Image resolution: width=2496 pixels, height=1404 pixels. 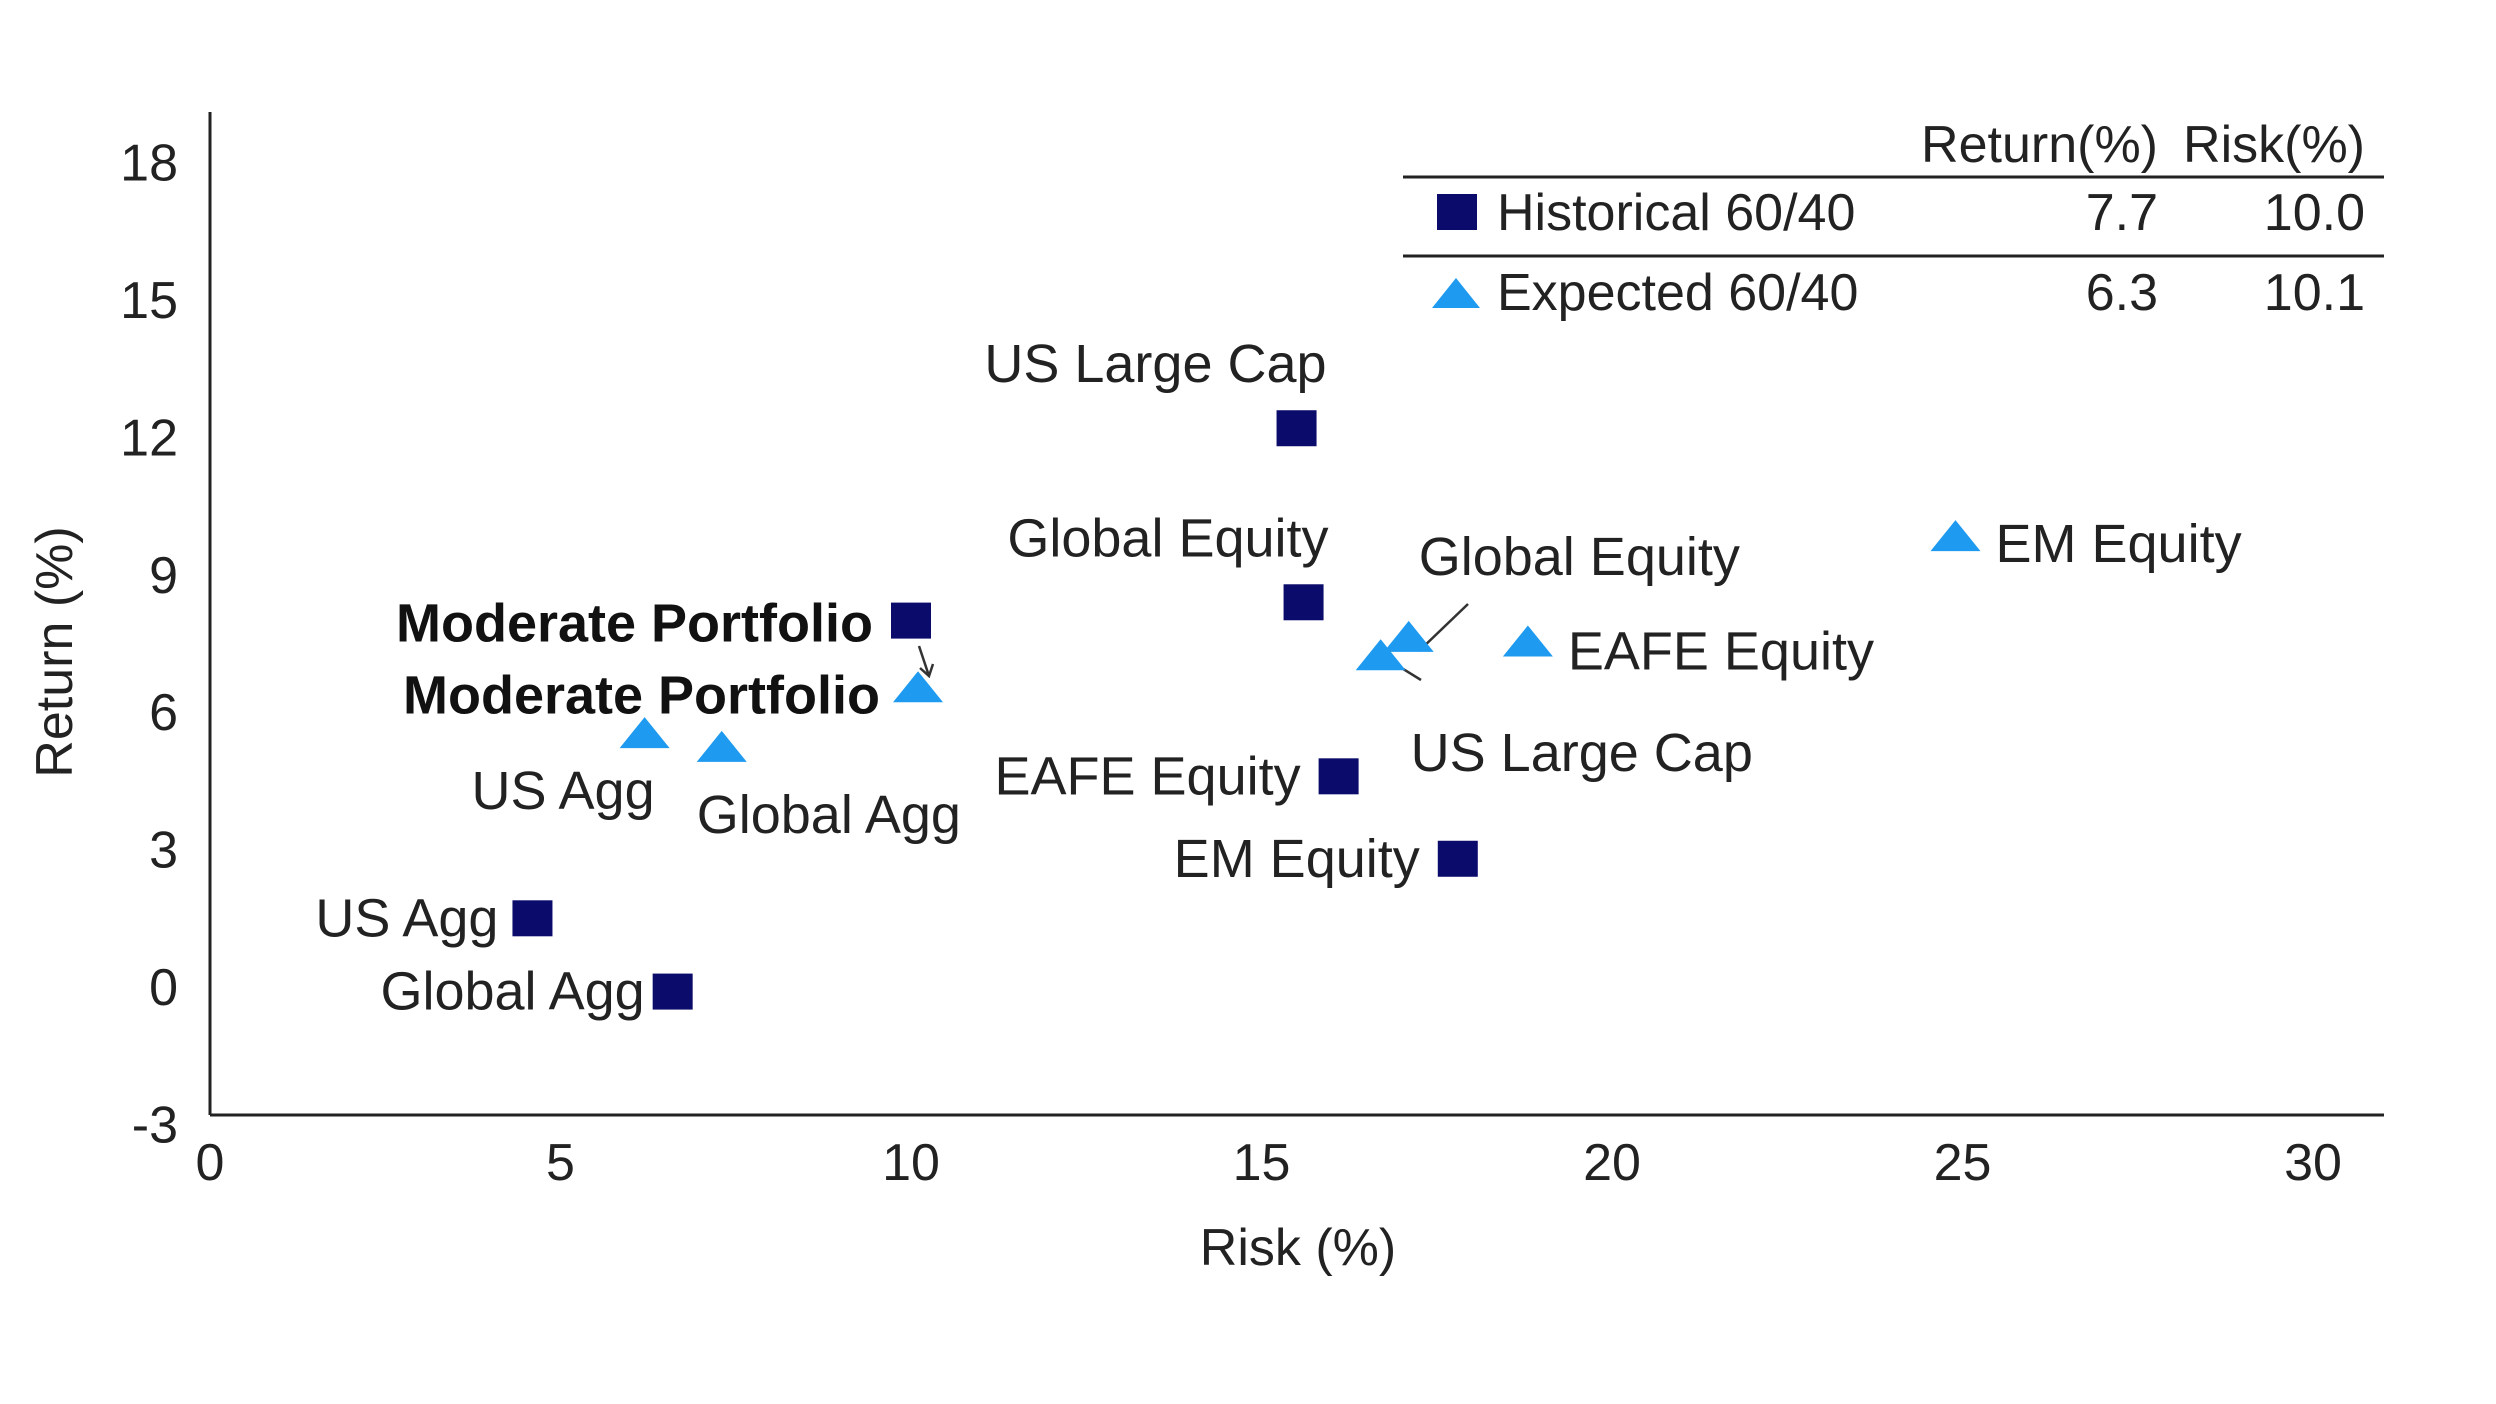 I want to click on y-tick-label: 12, so click(x=149, y=438).